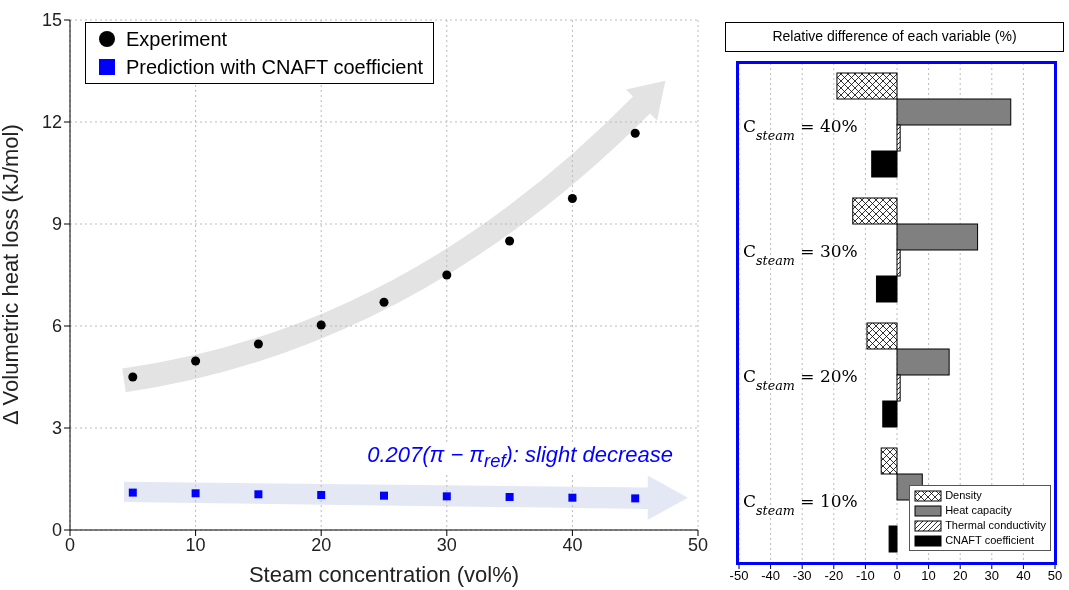  Describe the element at coordinates (384, 574) in the screenshot. I see `x-axis-title: Steam concentration (vol%)` at that location.